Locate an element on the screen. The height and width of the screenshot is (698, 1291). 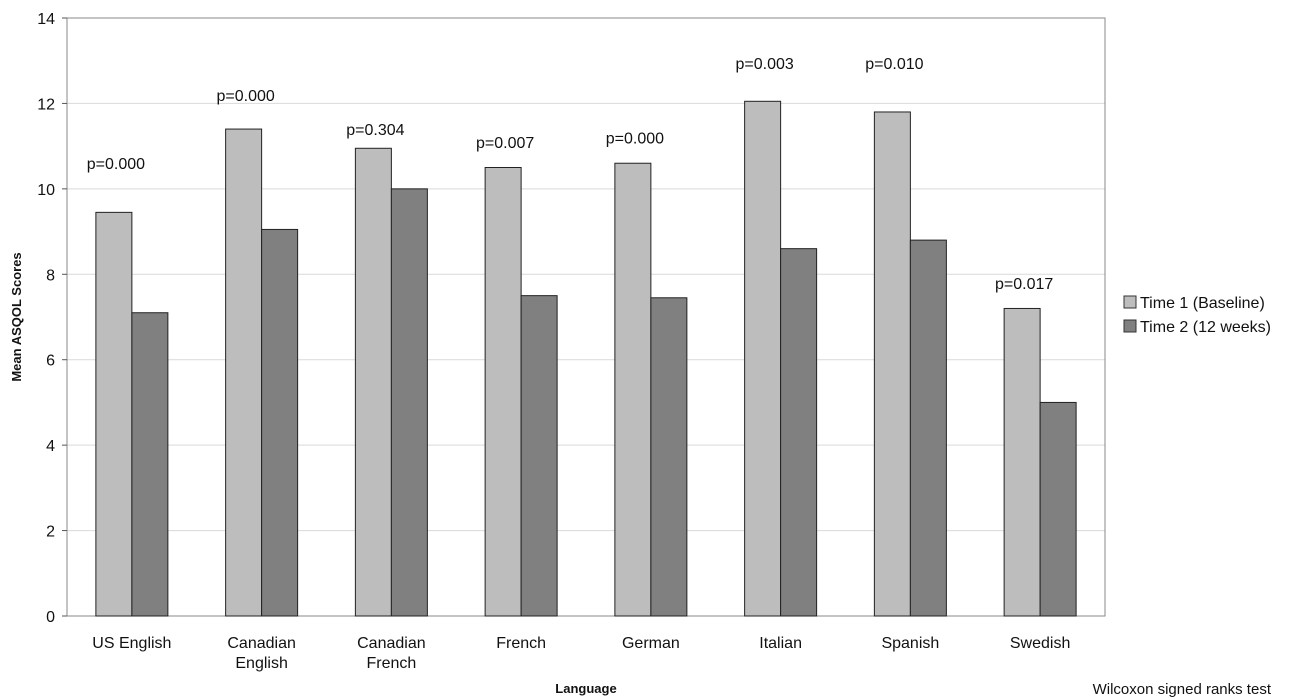
y-tick-labels: 0 2 4 6 8 10 12 14 is located at coordinates (52, 318).